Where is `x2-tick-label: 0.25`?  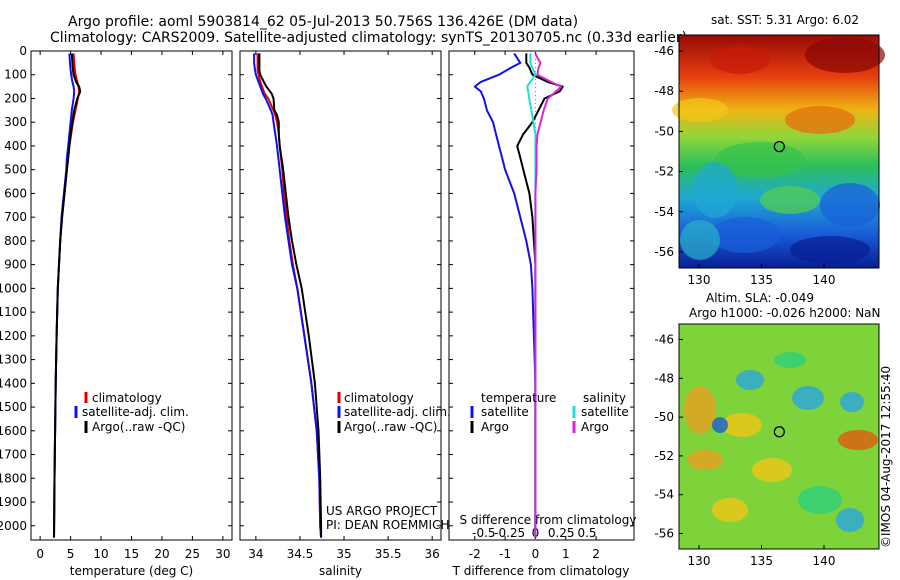
x2-tick-label: 0.25 is located at coordinates (561, 533).